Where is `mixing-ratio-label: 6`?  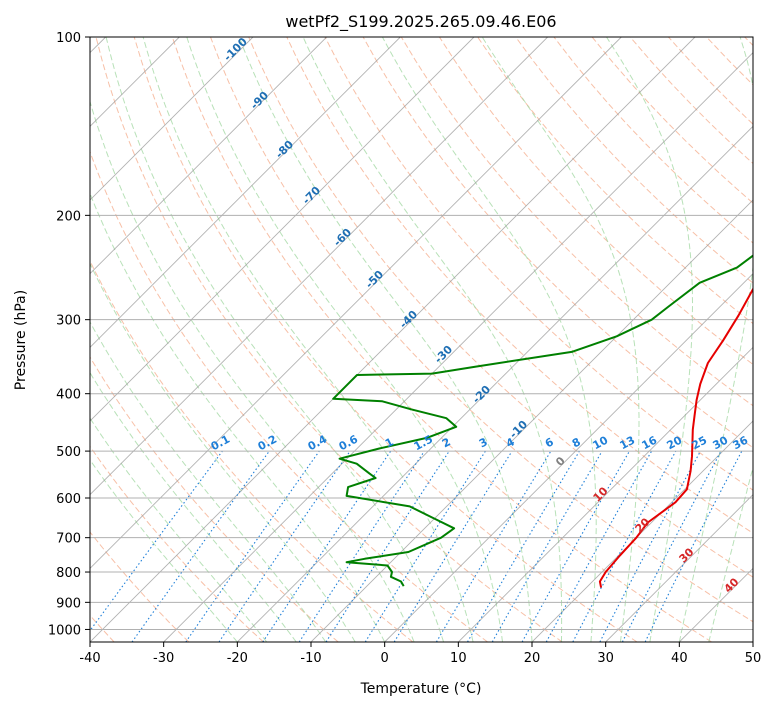
mixing-ratio-label: 6 is located at coordinates (549, 442).